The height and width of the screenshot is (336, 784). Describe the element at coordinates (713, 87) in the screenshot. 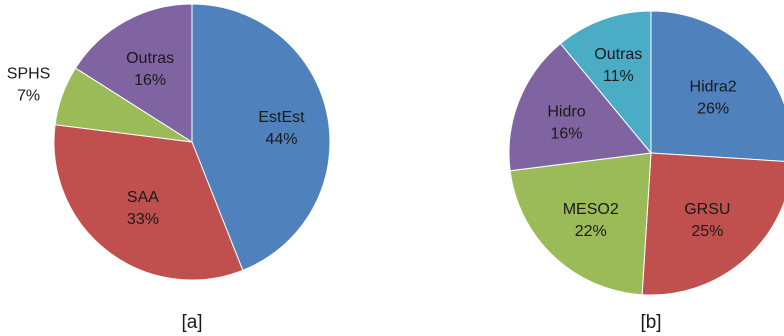

I see `slice-label-hidra2: Hidra2` at that location.